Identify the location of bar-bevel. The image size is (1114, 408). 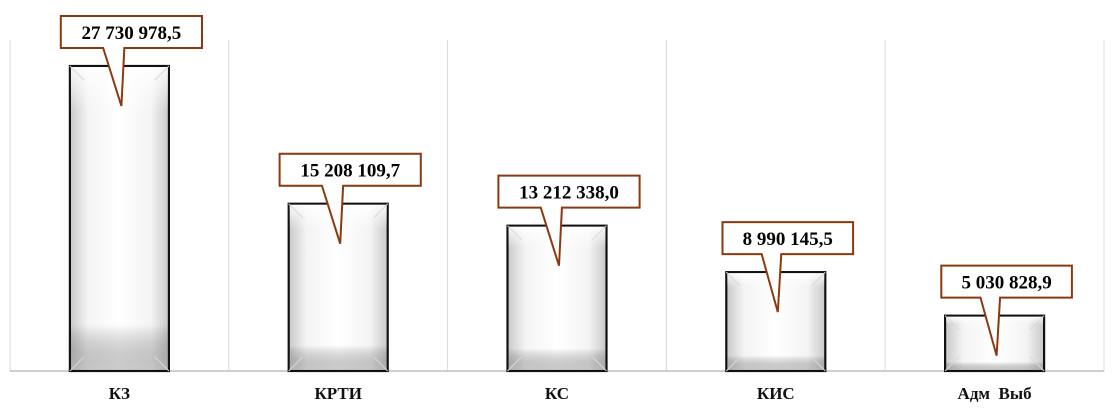
(119, 218).